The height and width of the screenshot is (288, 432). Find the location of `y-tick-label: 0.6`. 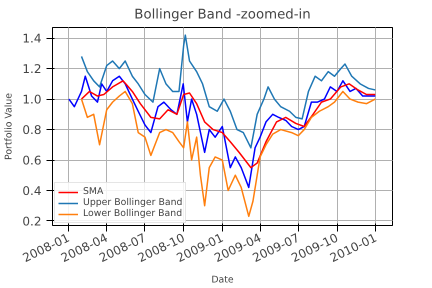

y-tick-label: 0.6 is located at coordinates (32, 161).